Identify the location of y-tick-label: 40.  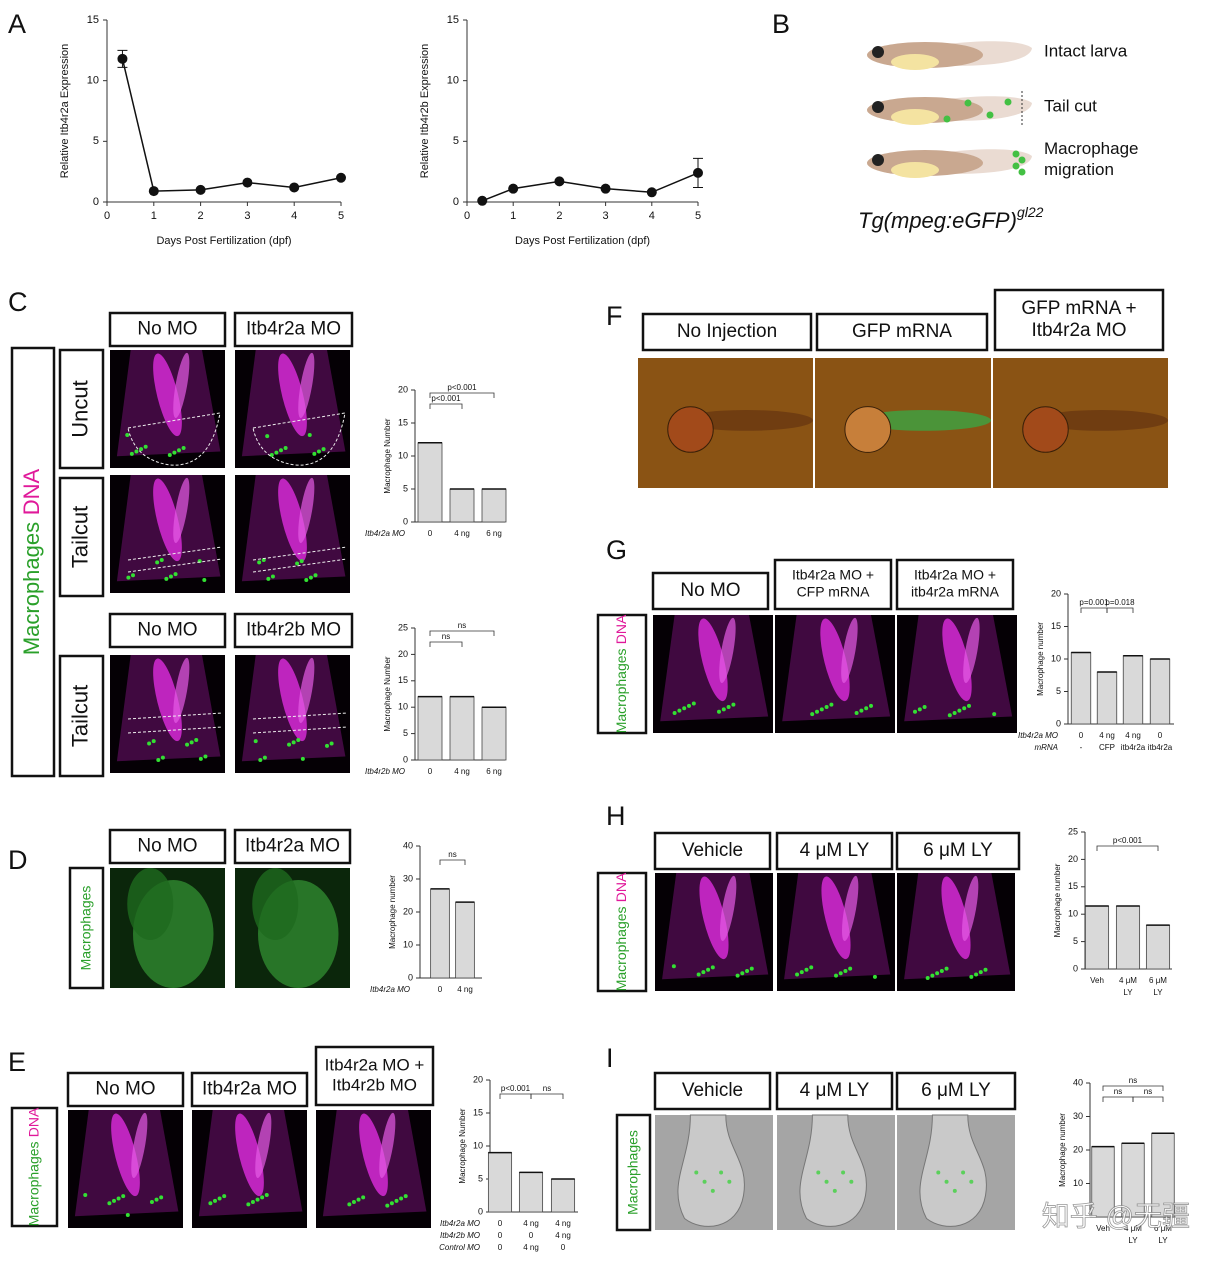
(408, 845).